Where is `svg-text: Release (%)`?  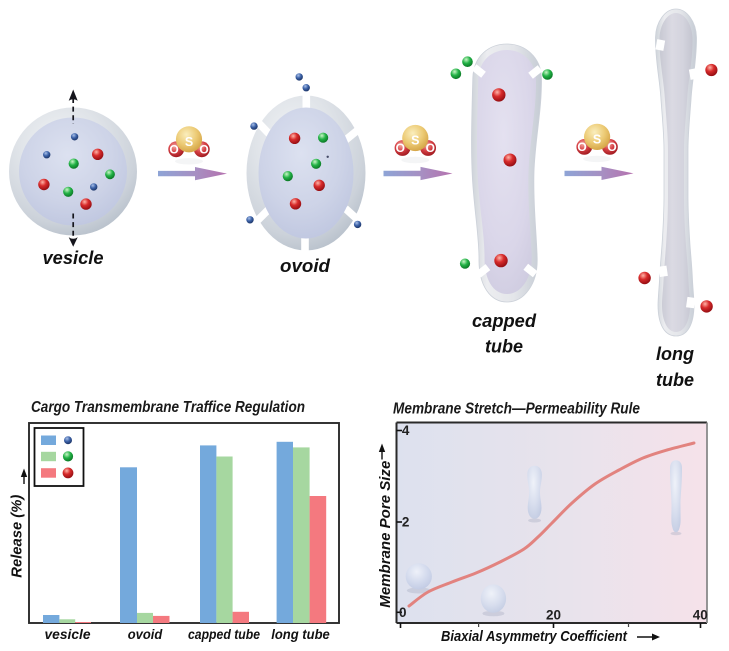 svg-text: Release (%) is located at coordinates (16, 536).